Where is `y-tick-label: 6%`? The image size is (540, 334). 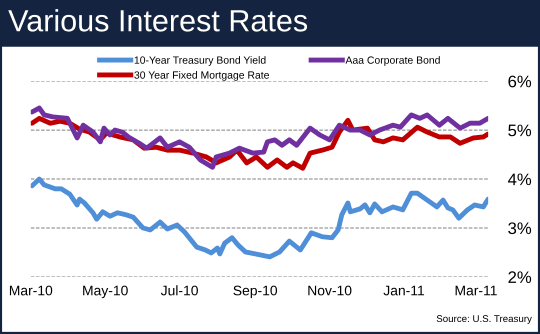
y-tick-label: 6% is located at coordinates (520, 82).